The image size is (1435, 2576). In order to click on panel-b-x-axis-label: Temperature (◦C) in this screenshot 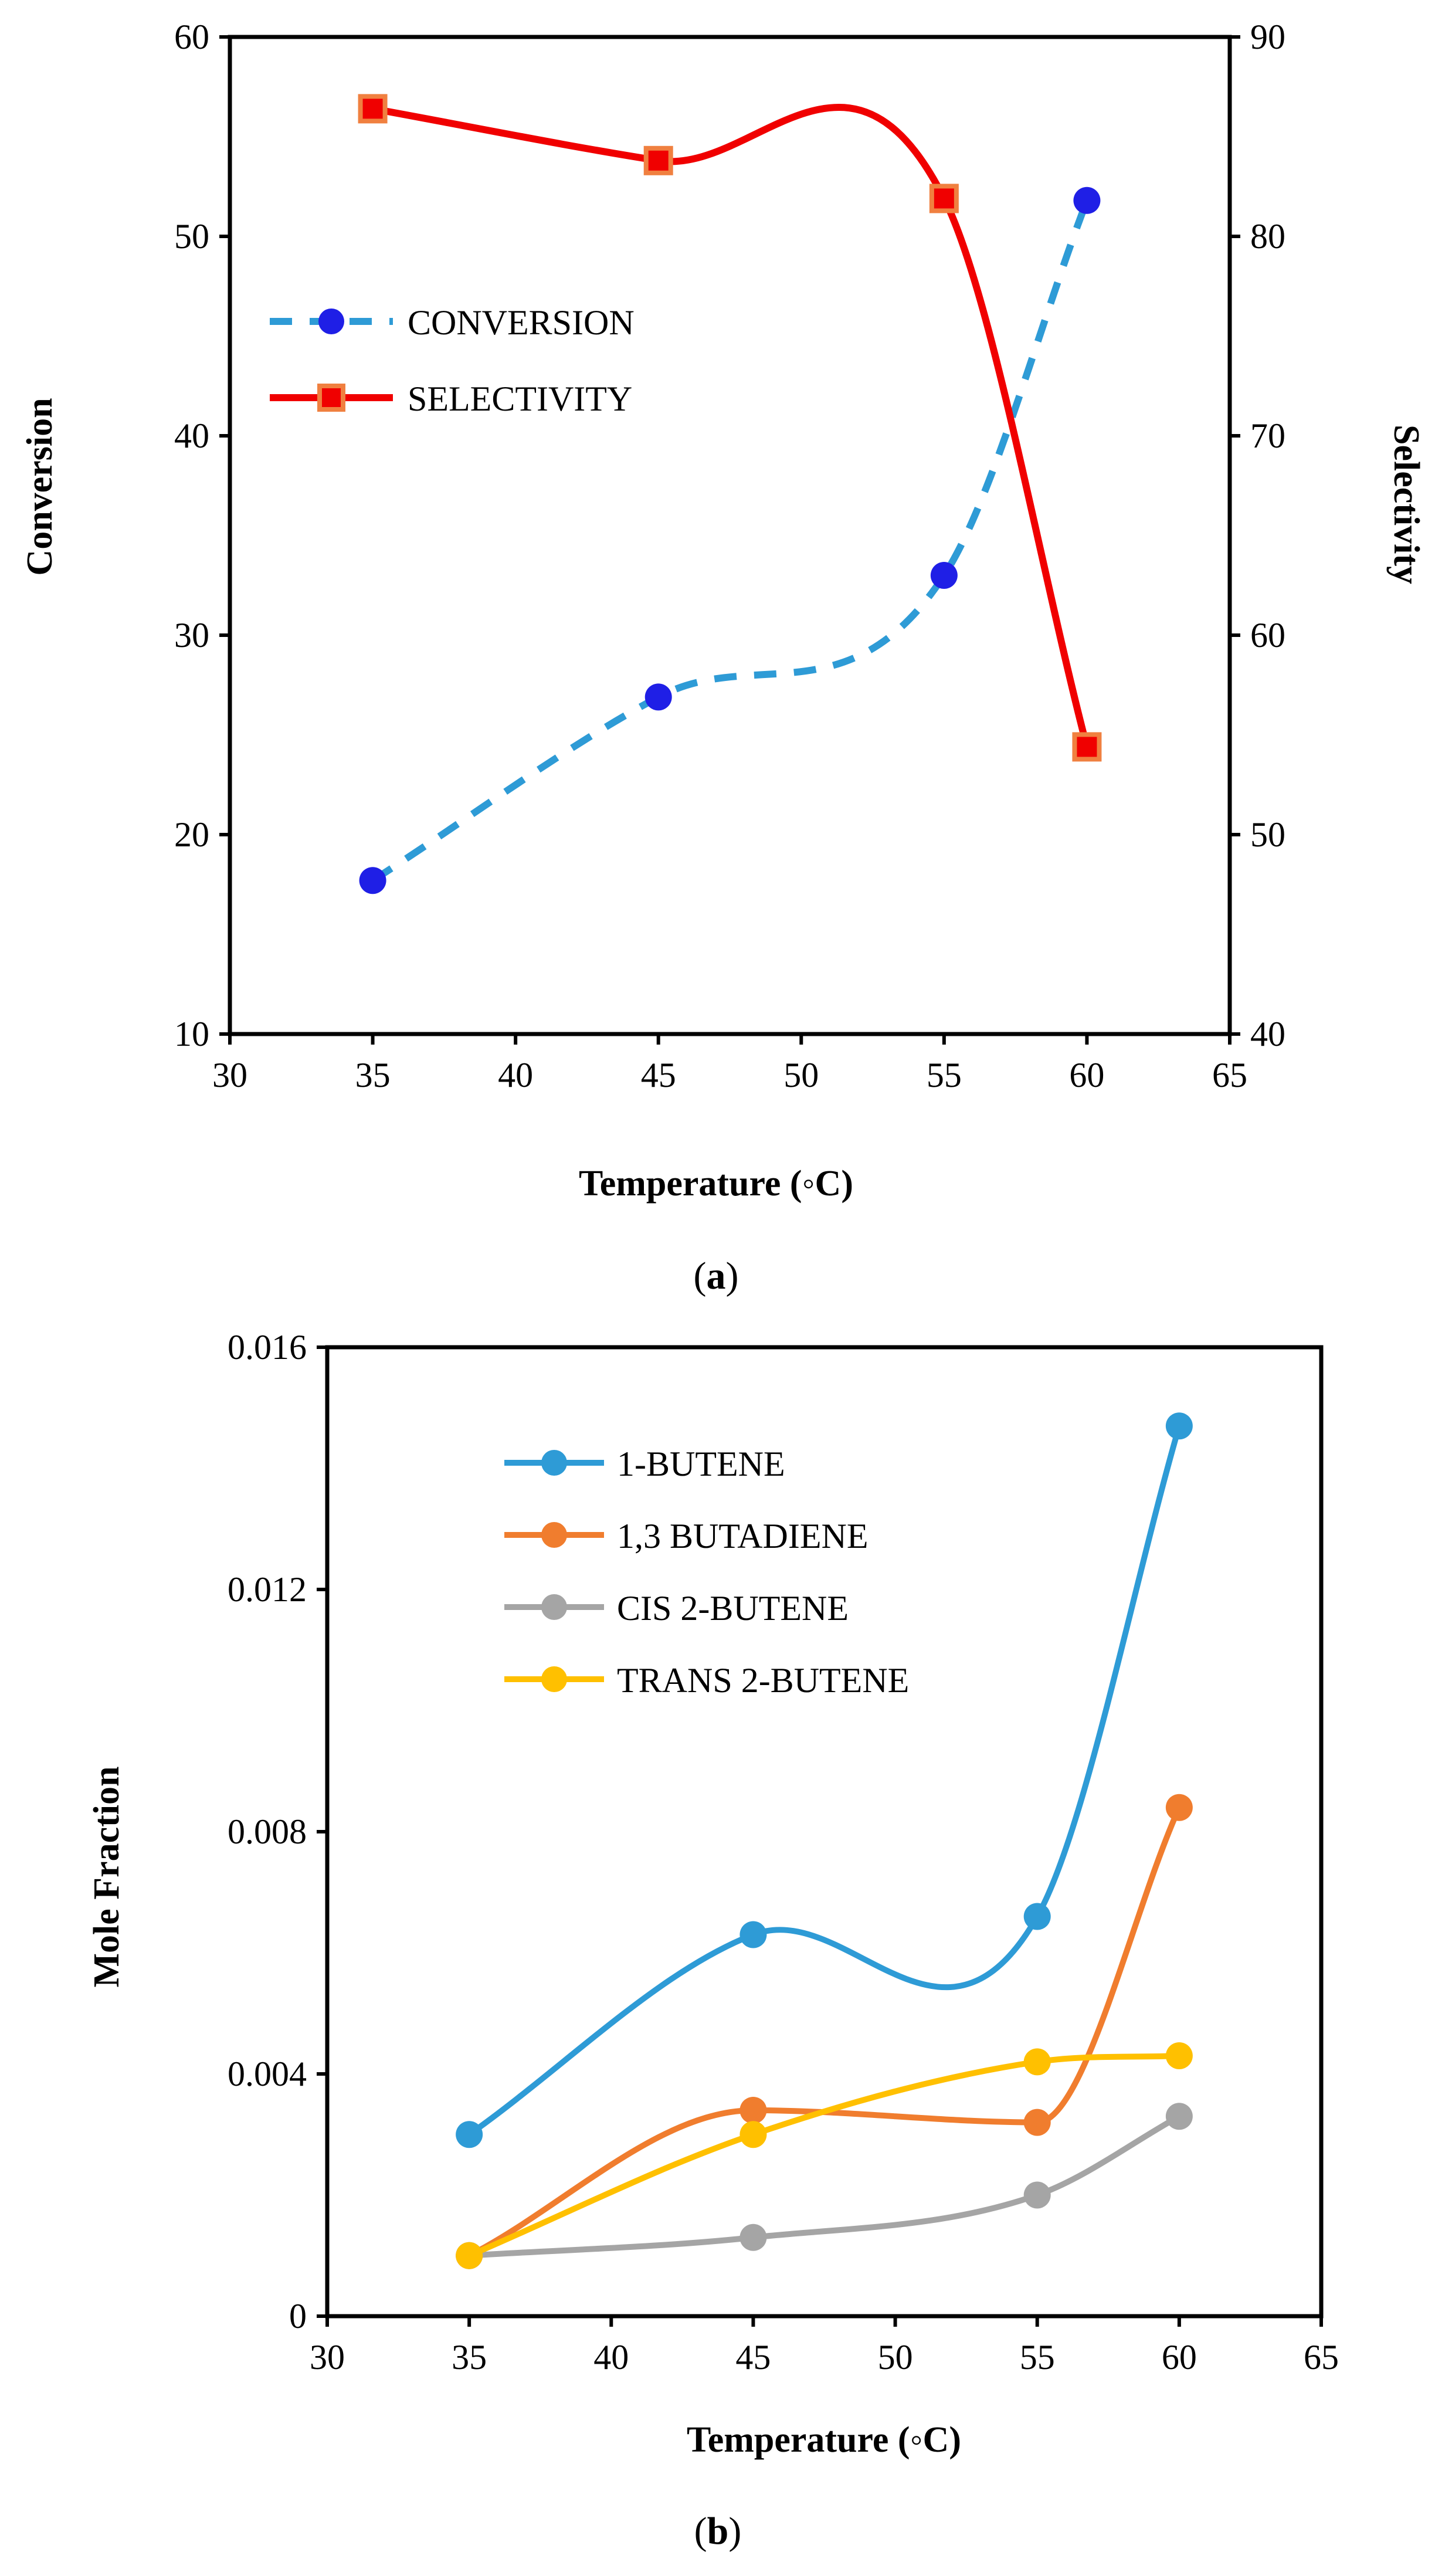, I will do `click(824, 2440)`.